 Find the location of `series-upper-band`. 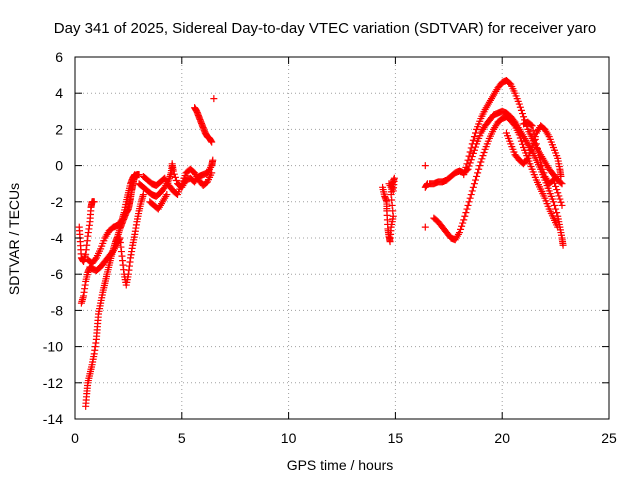

series-upper-band is located at coordinates (107, 219).